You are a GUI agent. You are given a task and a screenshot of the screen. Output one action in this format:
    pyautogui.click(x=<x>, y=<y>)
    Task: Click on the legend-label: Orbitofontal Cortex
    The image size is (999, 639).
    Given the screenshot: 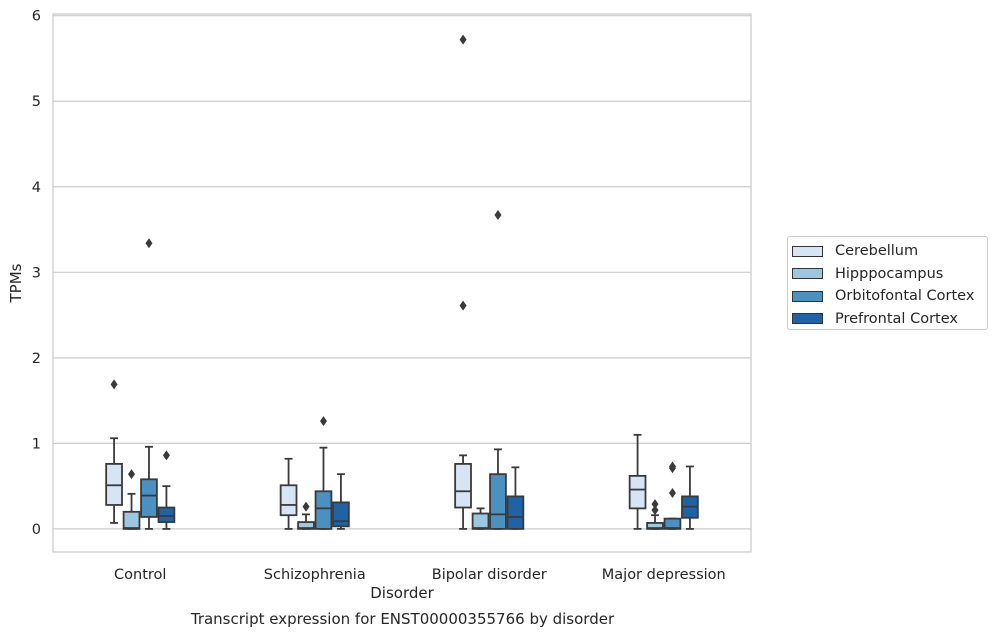 What is the action you would take?
    pyautogui.click(x=905, y=296)
    